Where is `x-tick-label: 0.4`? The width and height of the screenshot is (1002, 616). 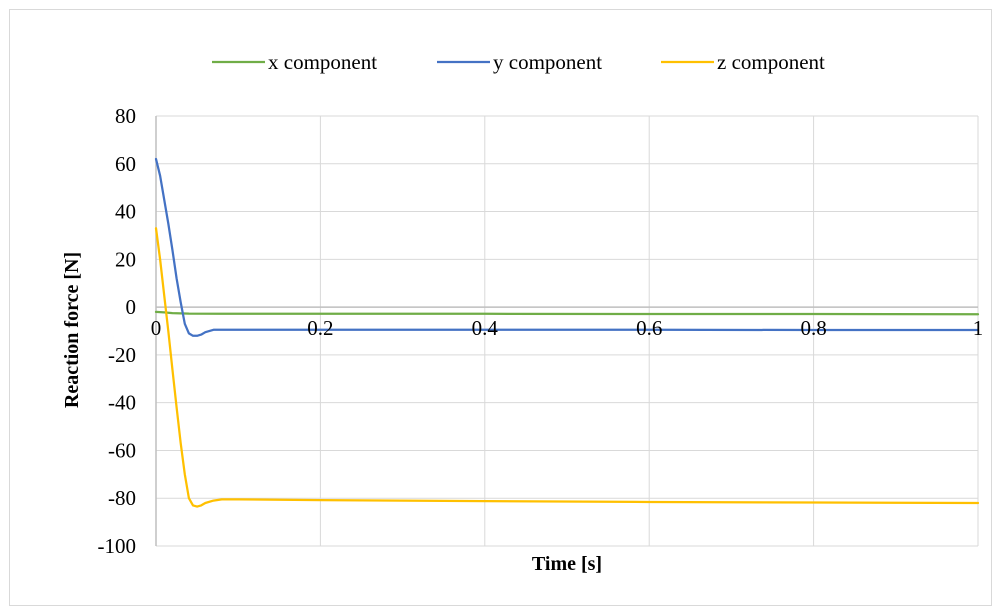
x-tick-label: 0.4 is located at coordinates (485, 328).